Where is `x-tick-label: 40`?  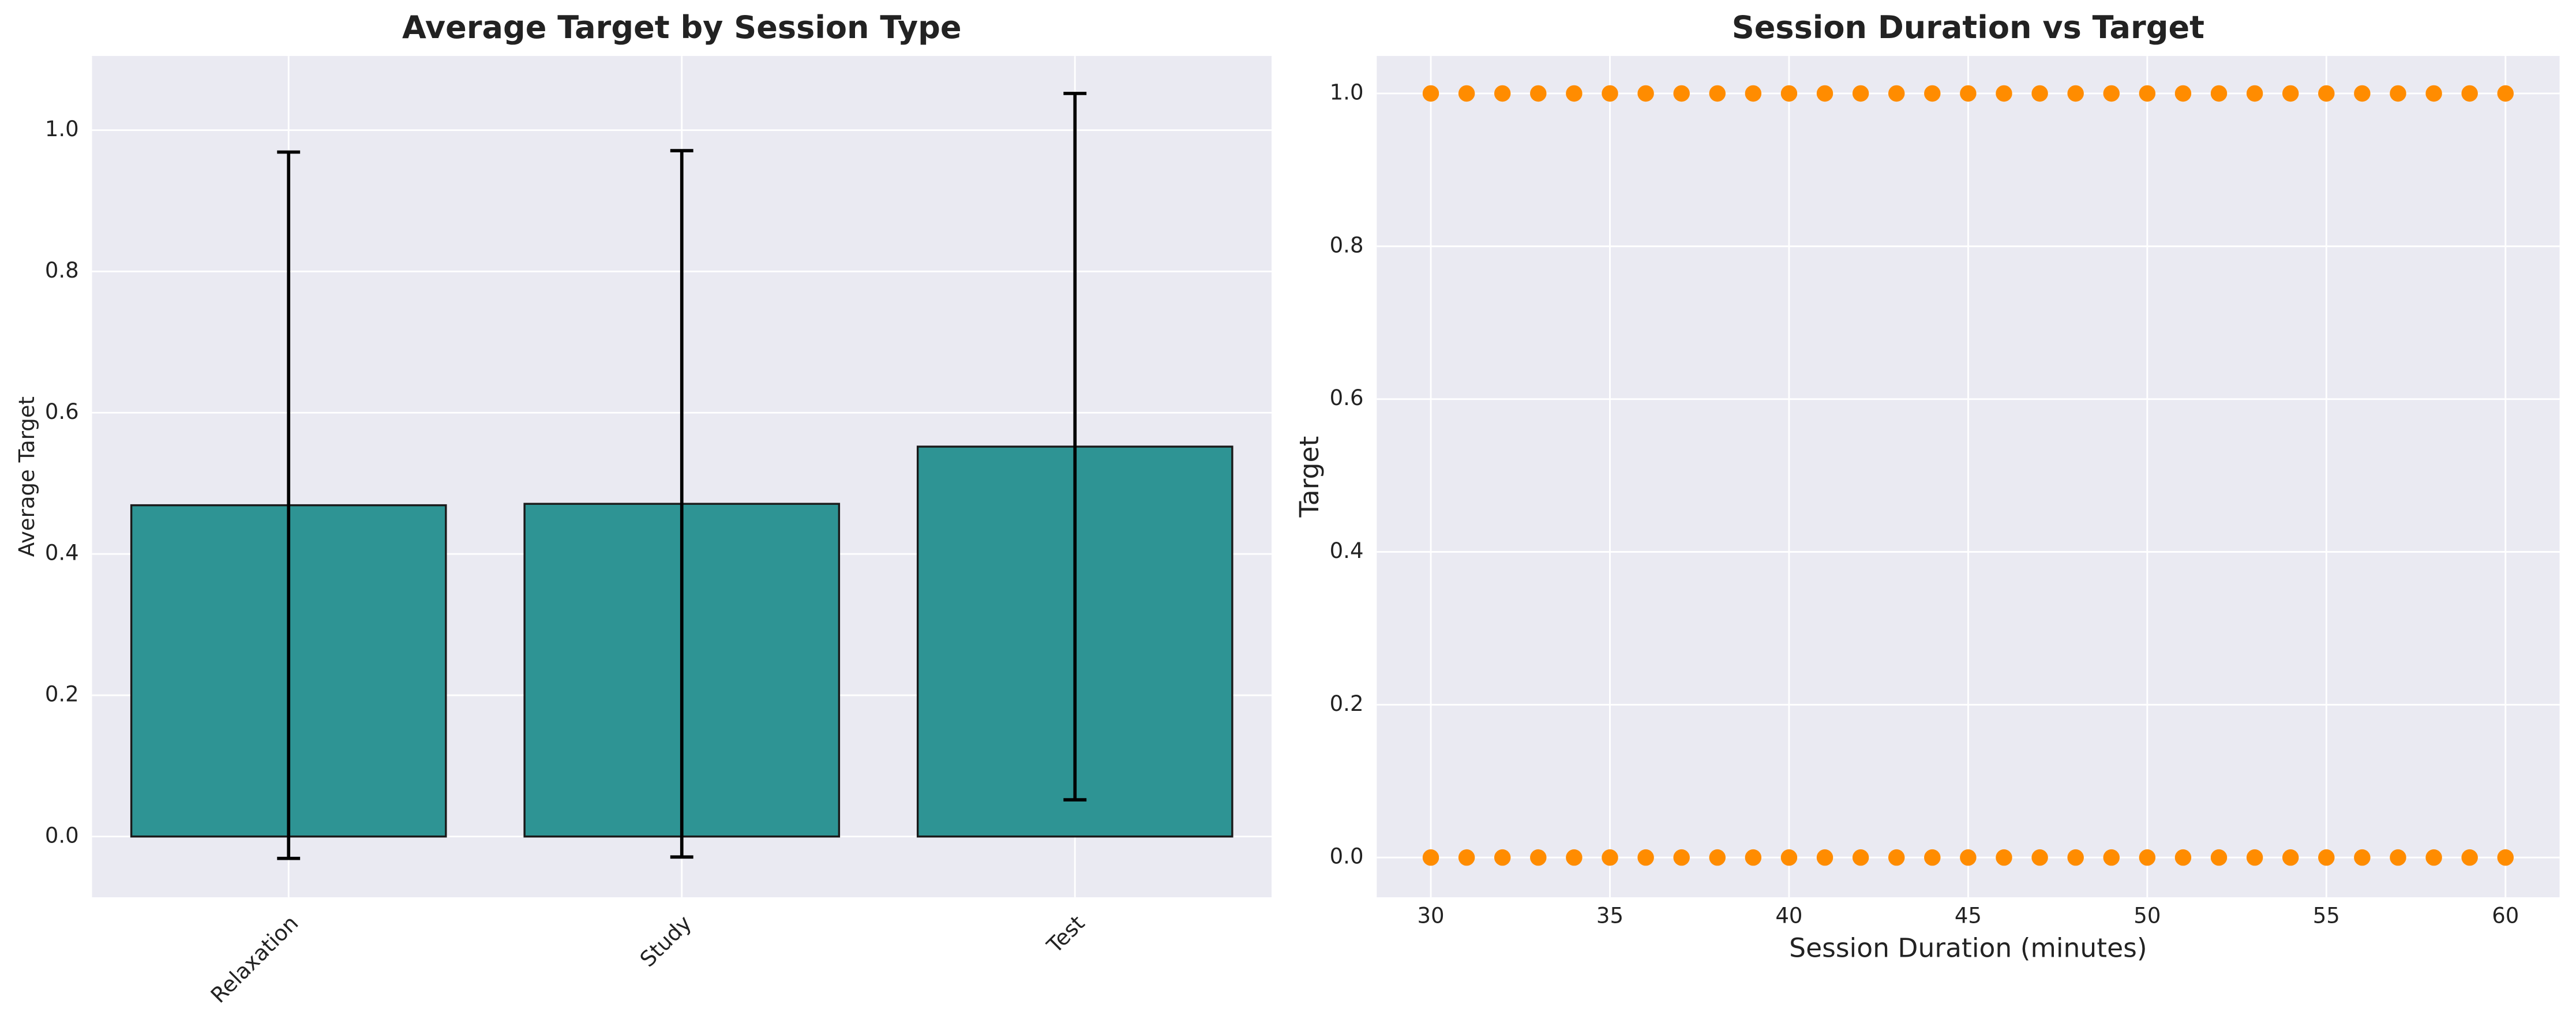
x-tick-label: 40 is located at coordinates (1788, 916).